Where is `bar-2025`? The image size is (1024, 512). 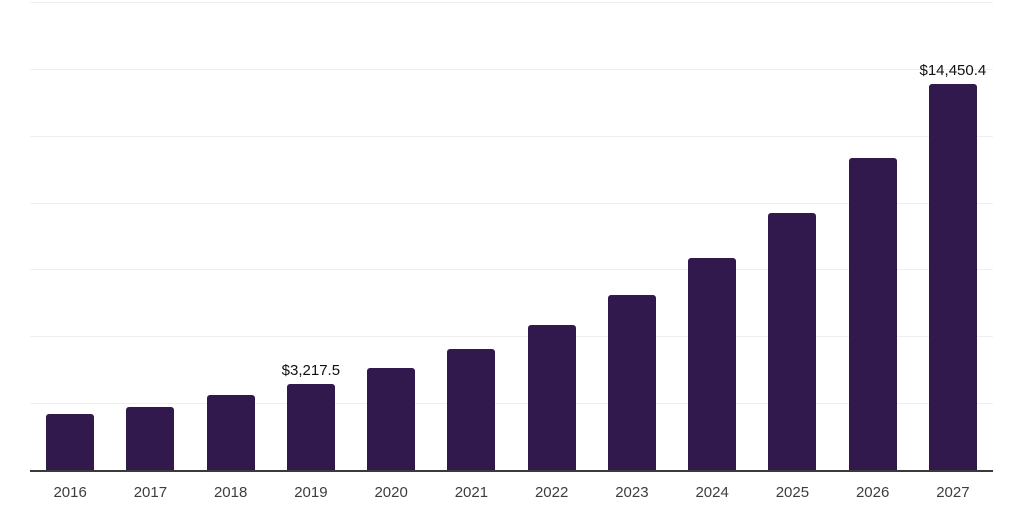
bar-2025 is located at coordinates (792, 341).